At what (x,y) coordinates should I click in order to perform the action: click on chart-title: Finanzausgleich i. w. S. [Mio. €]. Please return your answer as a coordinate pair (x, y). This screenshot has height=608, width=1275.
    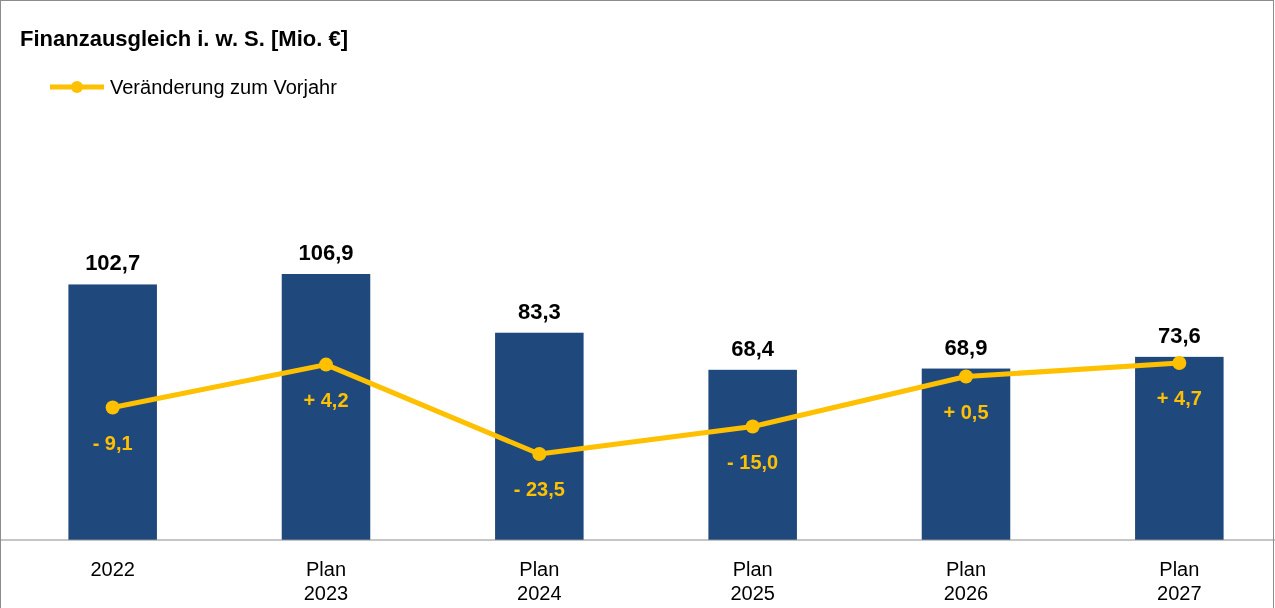
    Looking at the image, I should click on (184, 38).